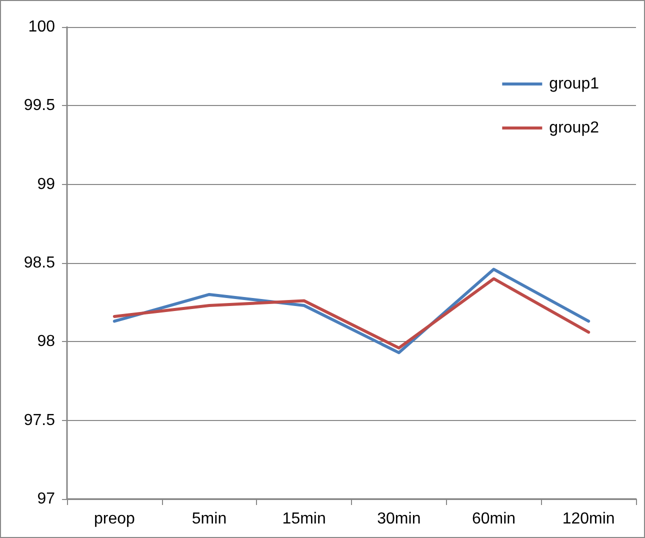 This screenshot has width=645, height=538. Describe the element at coordinates (588, 519) in the screenshot. I see `x-tick-label: 120min` at that location.